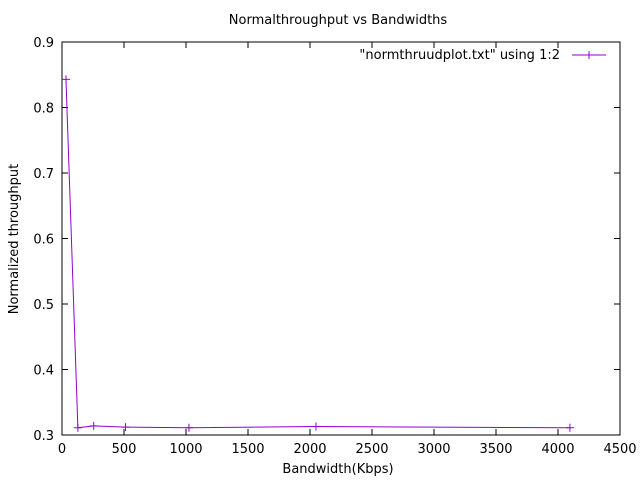 The image size is (640, 480). I want to click on legend-label: "normthruudplot.txt" using 1:2, so click(459, 55).